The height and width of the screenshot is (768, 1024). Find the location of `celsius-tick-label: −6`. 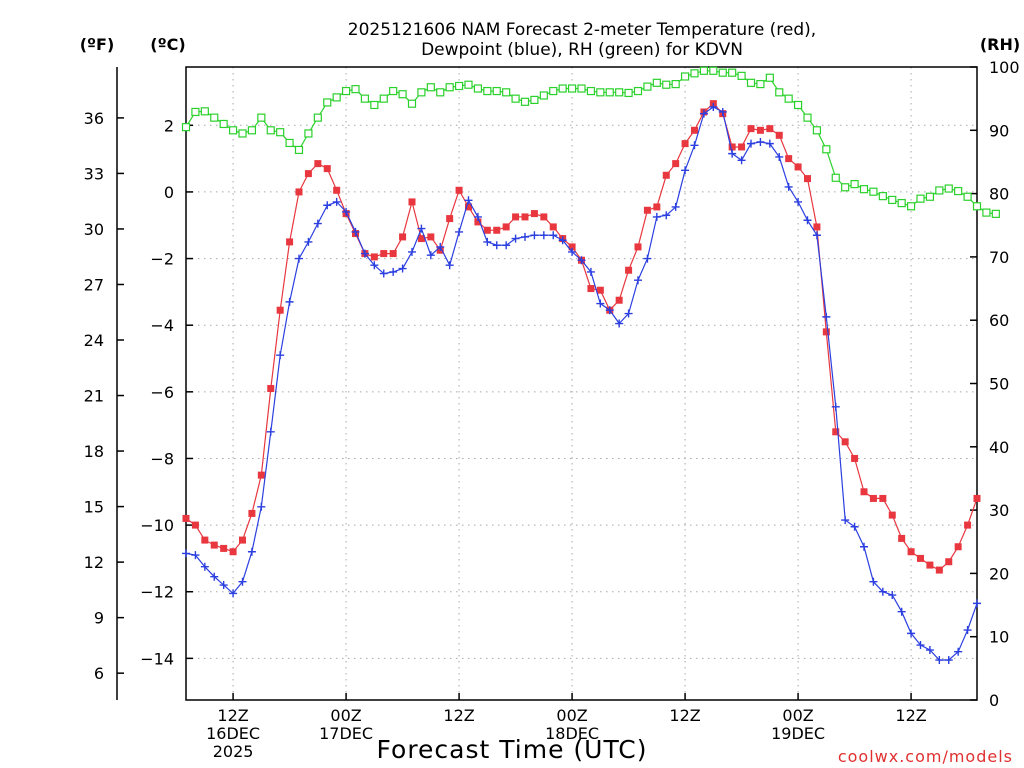

celsius-tick-label: −6 is located at coordinates (162, 392).